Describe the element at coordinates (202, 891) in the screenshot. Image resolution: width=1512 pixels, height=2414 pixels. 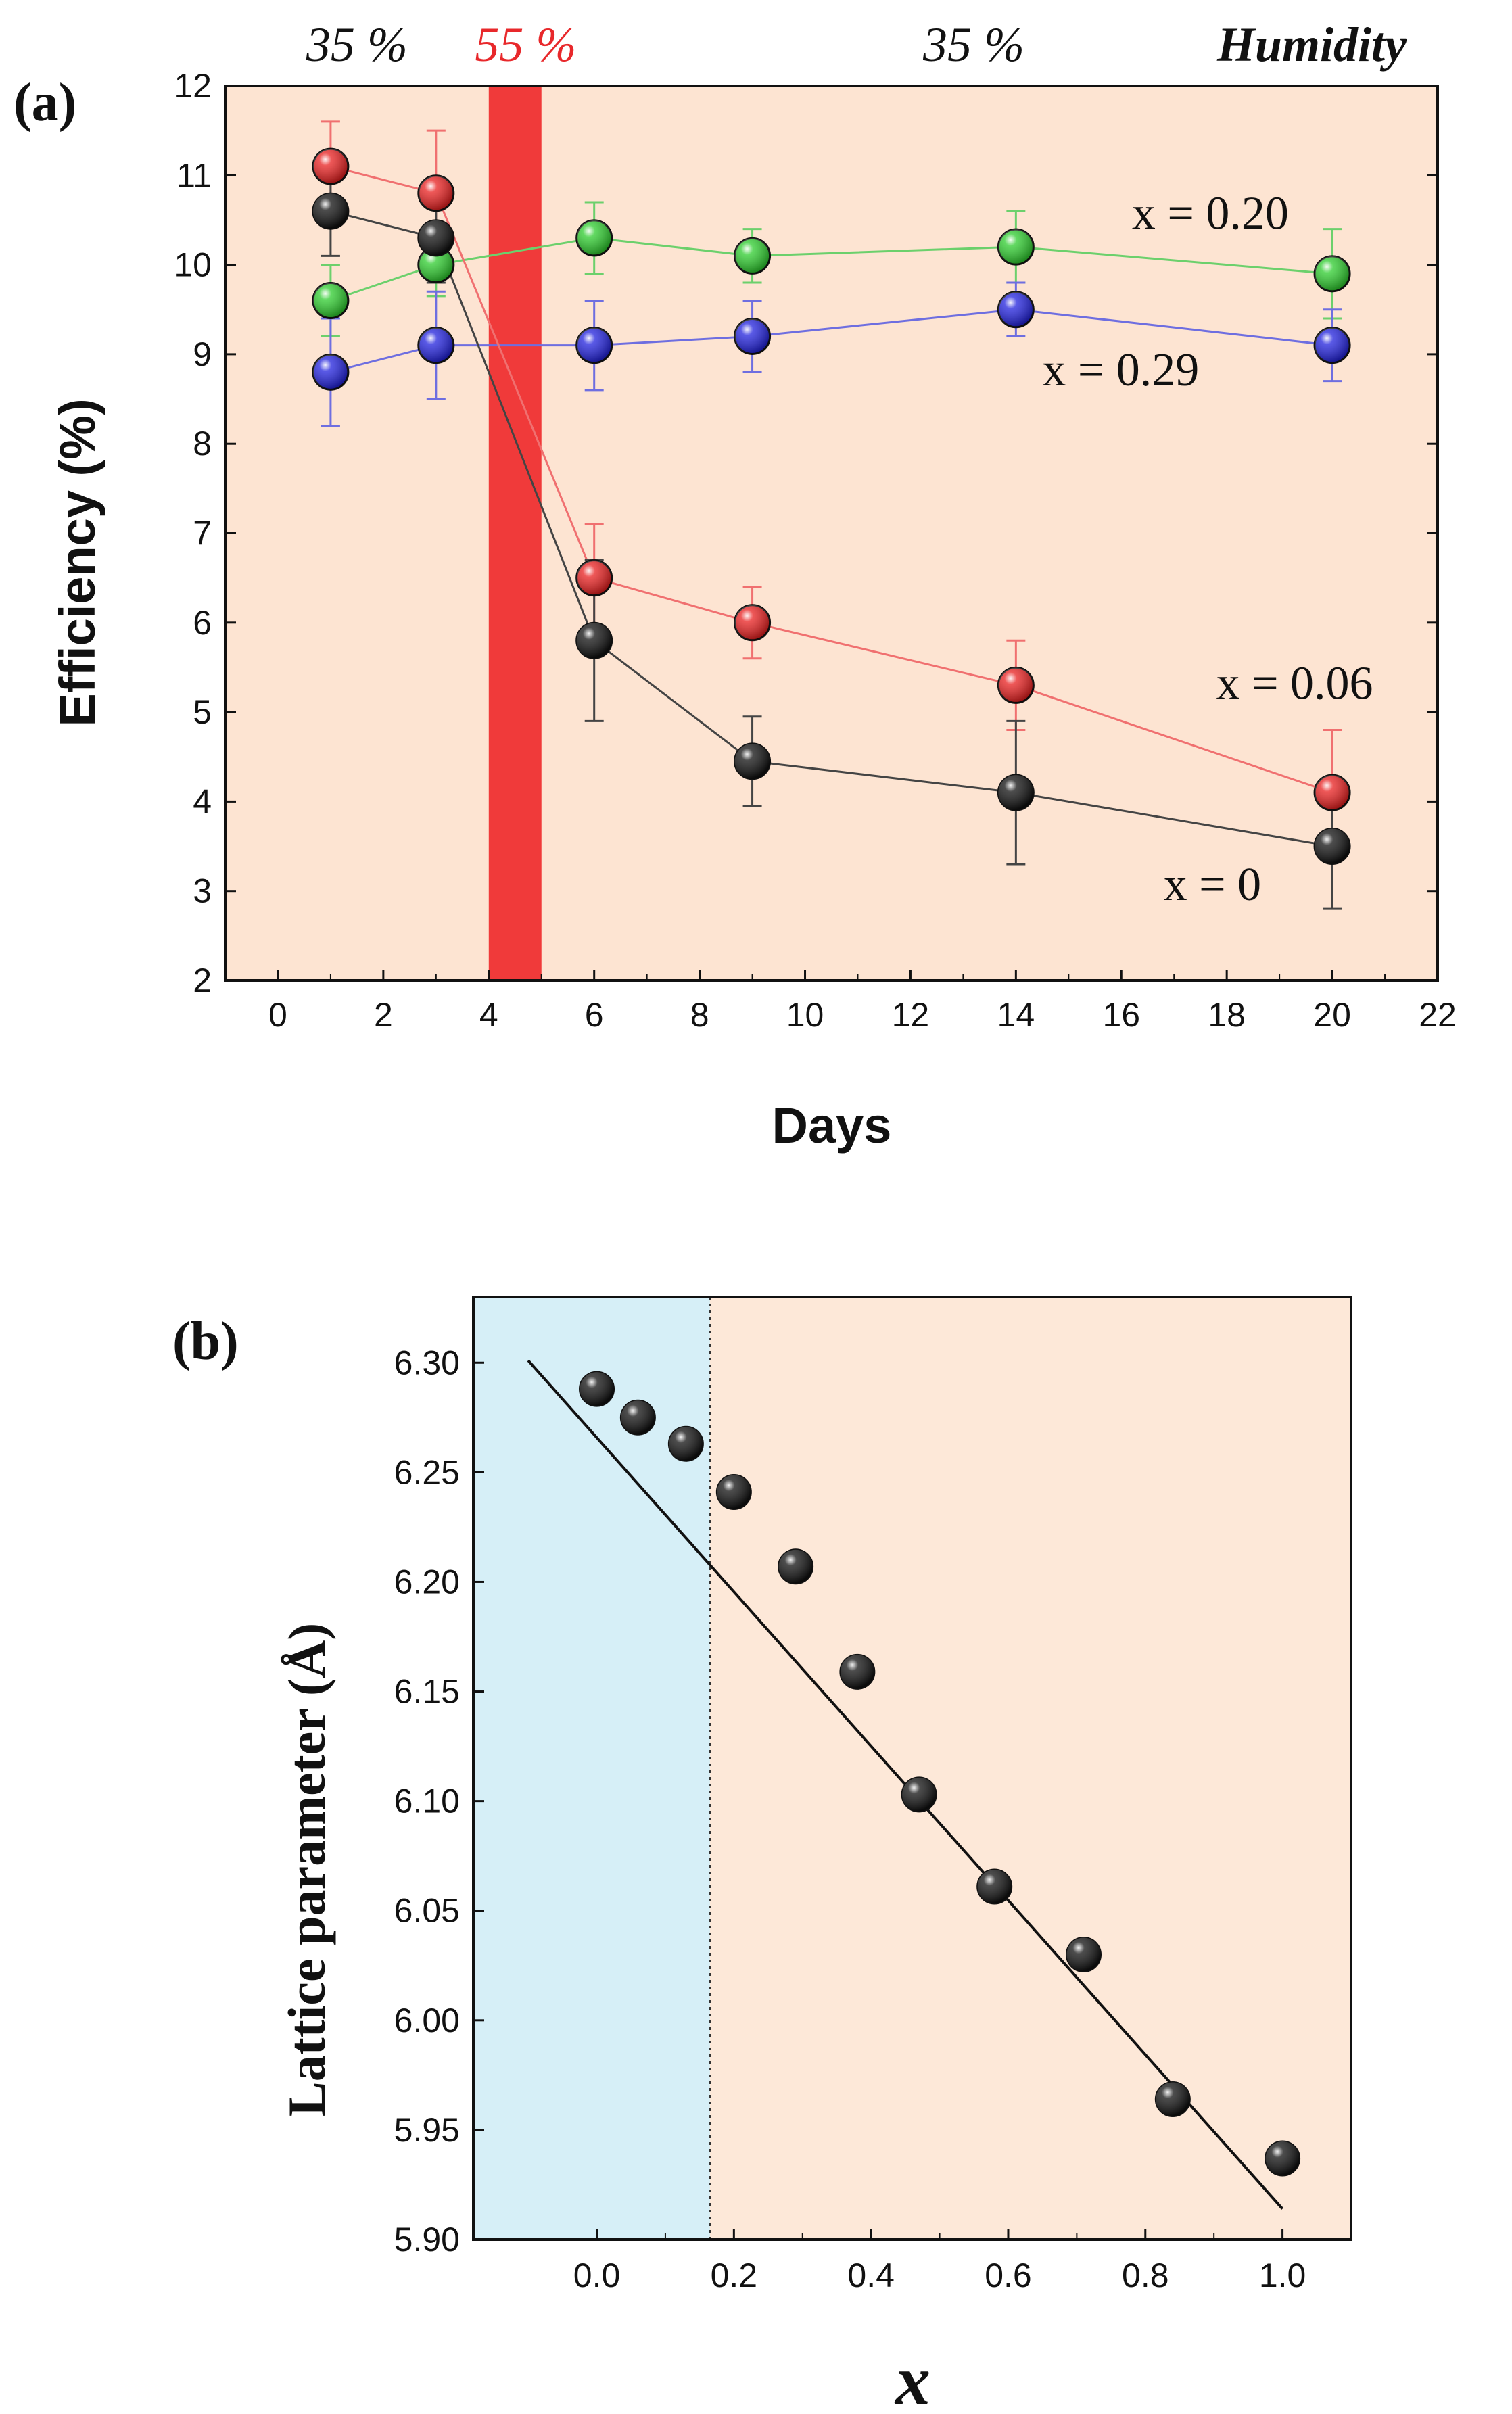
I see `y-tick-label: 3` at that location.